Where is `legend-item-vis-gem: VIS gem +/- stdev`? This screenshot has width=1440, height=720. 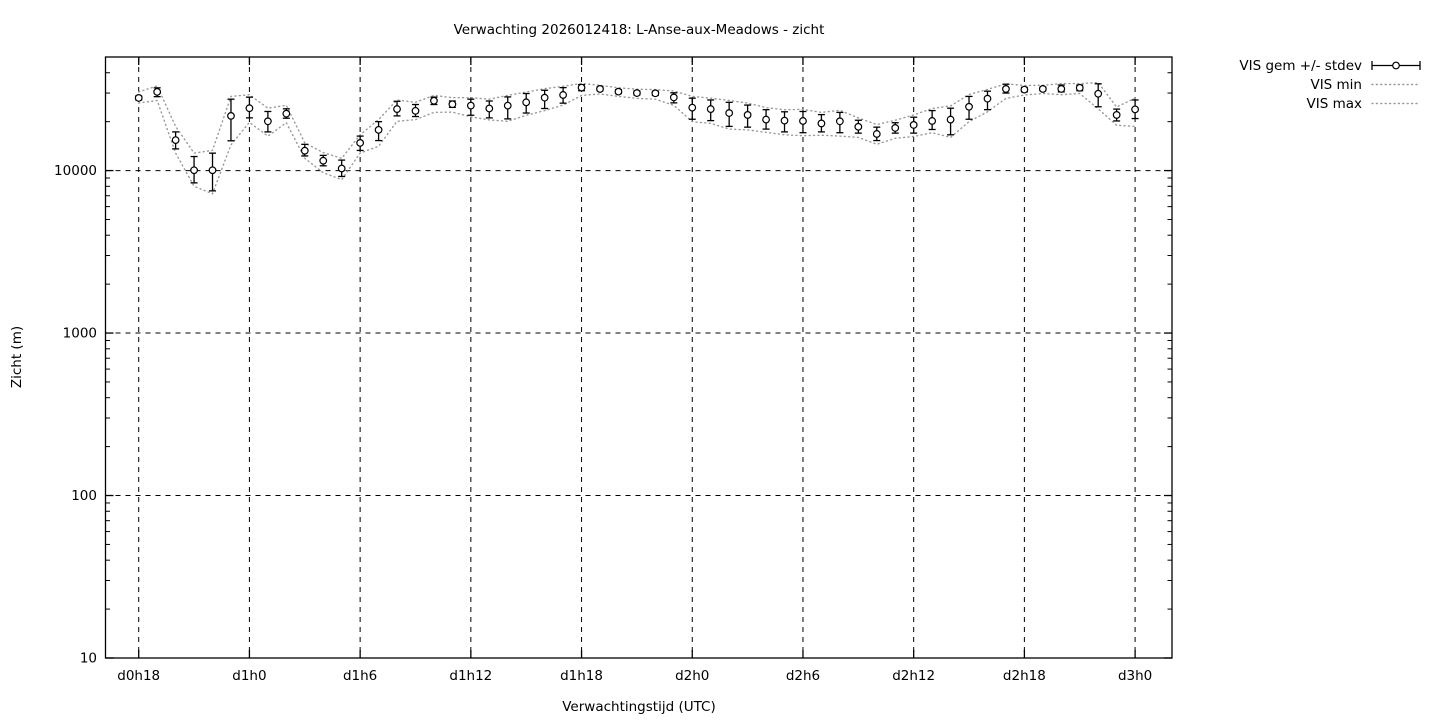 legend-item-vis-gem: VIS gem +/- stdev is located at coordinates (1330, 66).